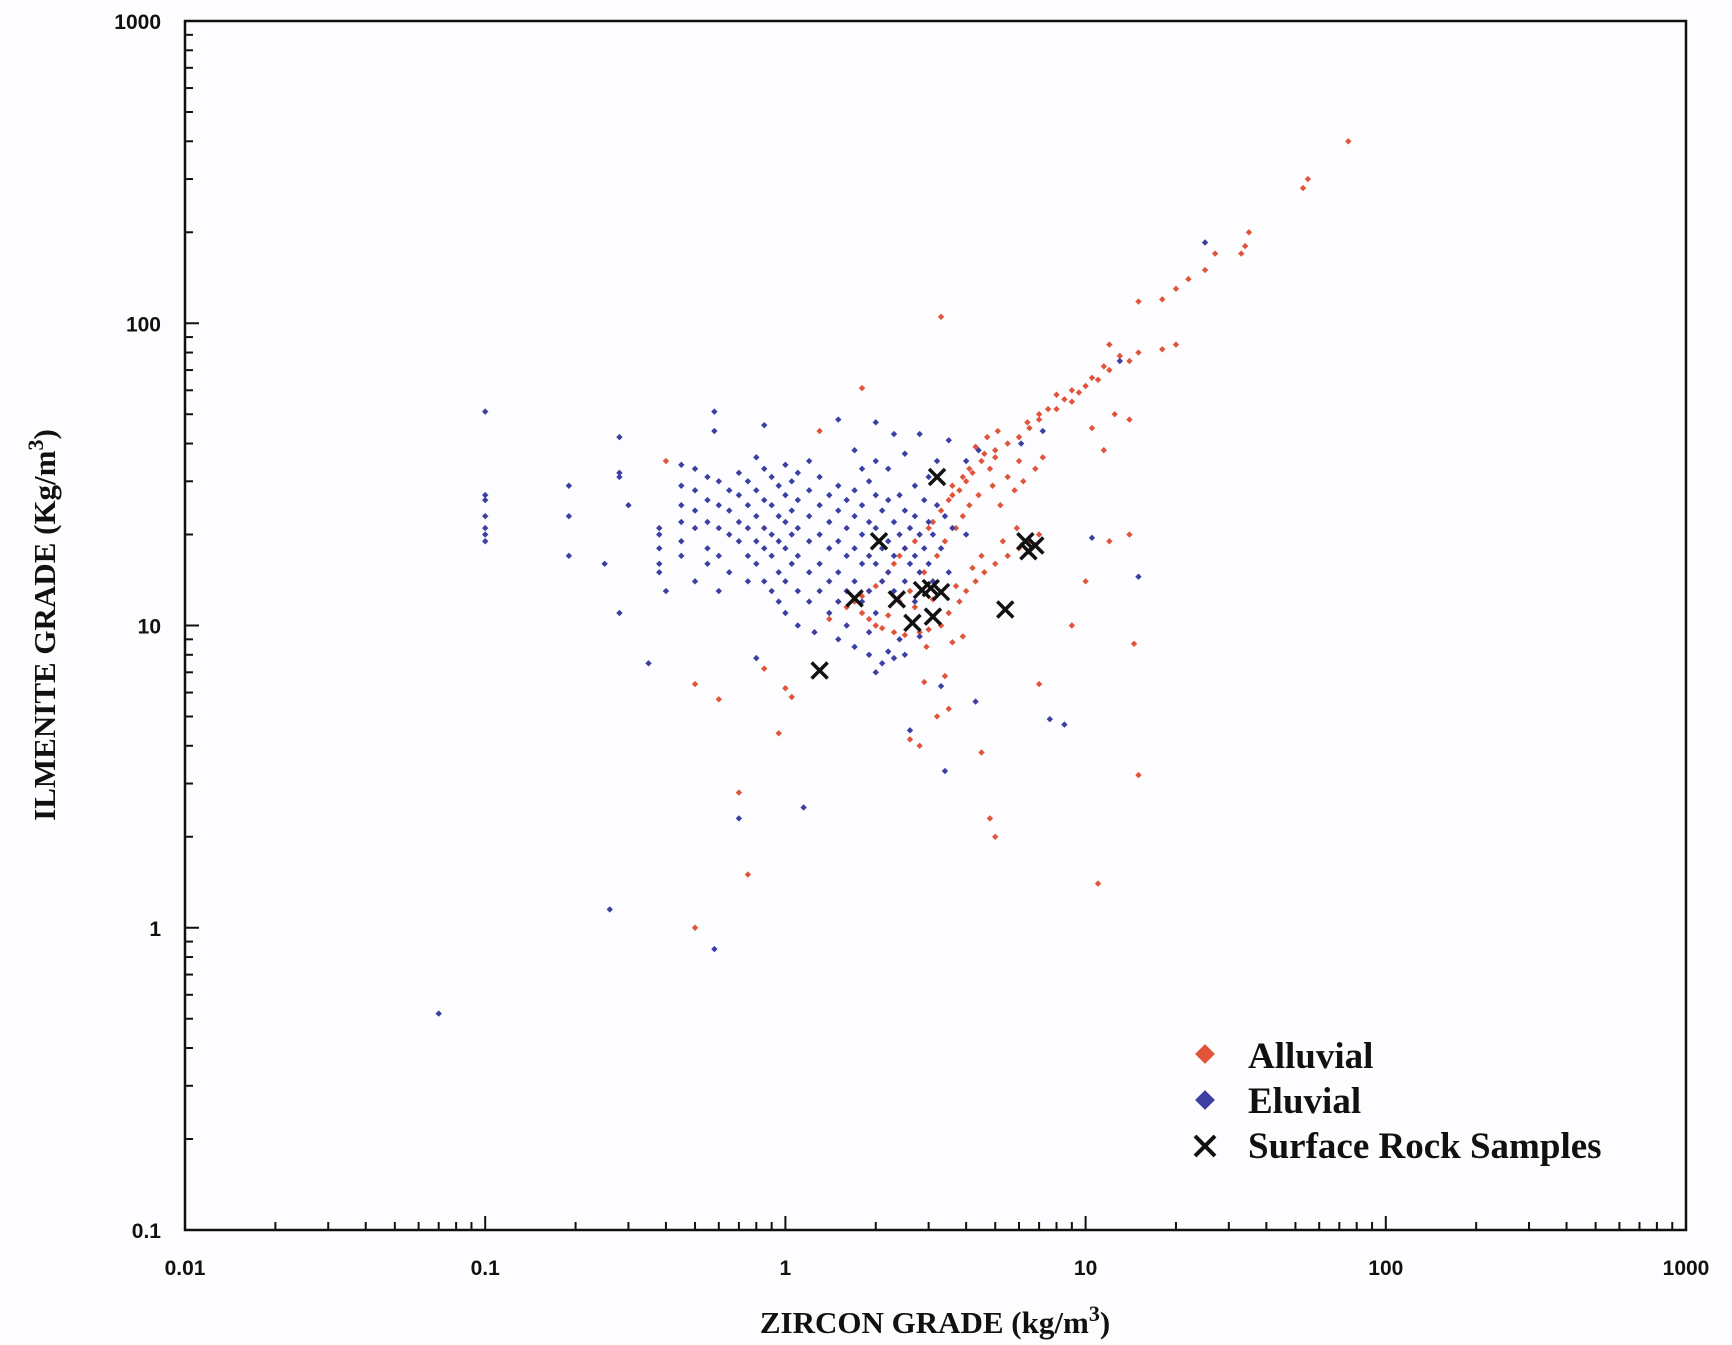 This screenshot has width=1732, height=1345. What do you see at coordinates (155, 929) in the screenshot?
I see `y-tick-label: 1` at bounding box center [155, 929].